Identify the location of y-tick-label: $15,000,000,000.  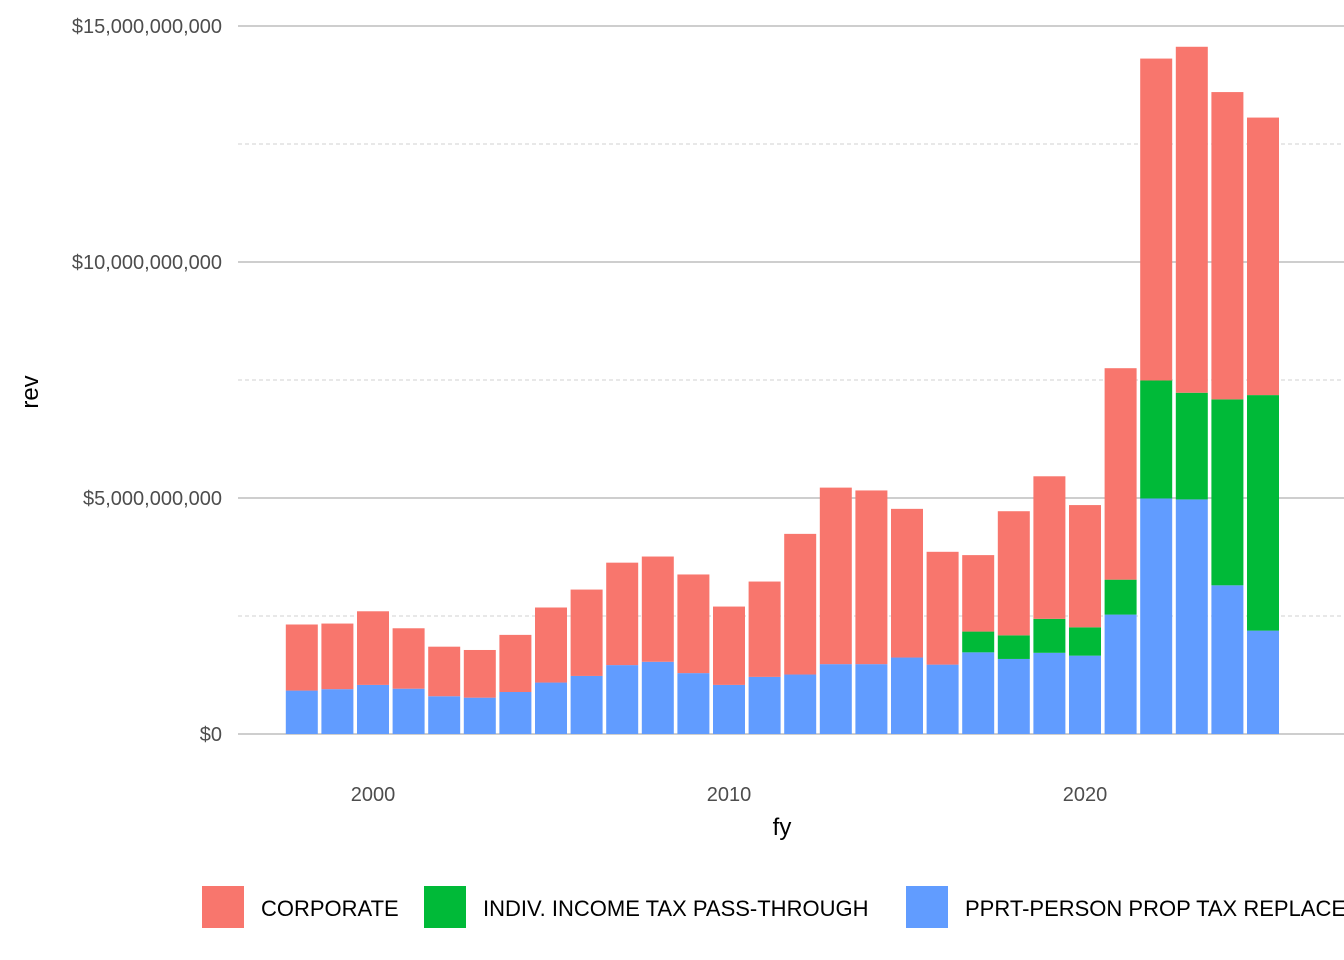
(147, 27).